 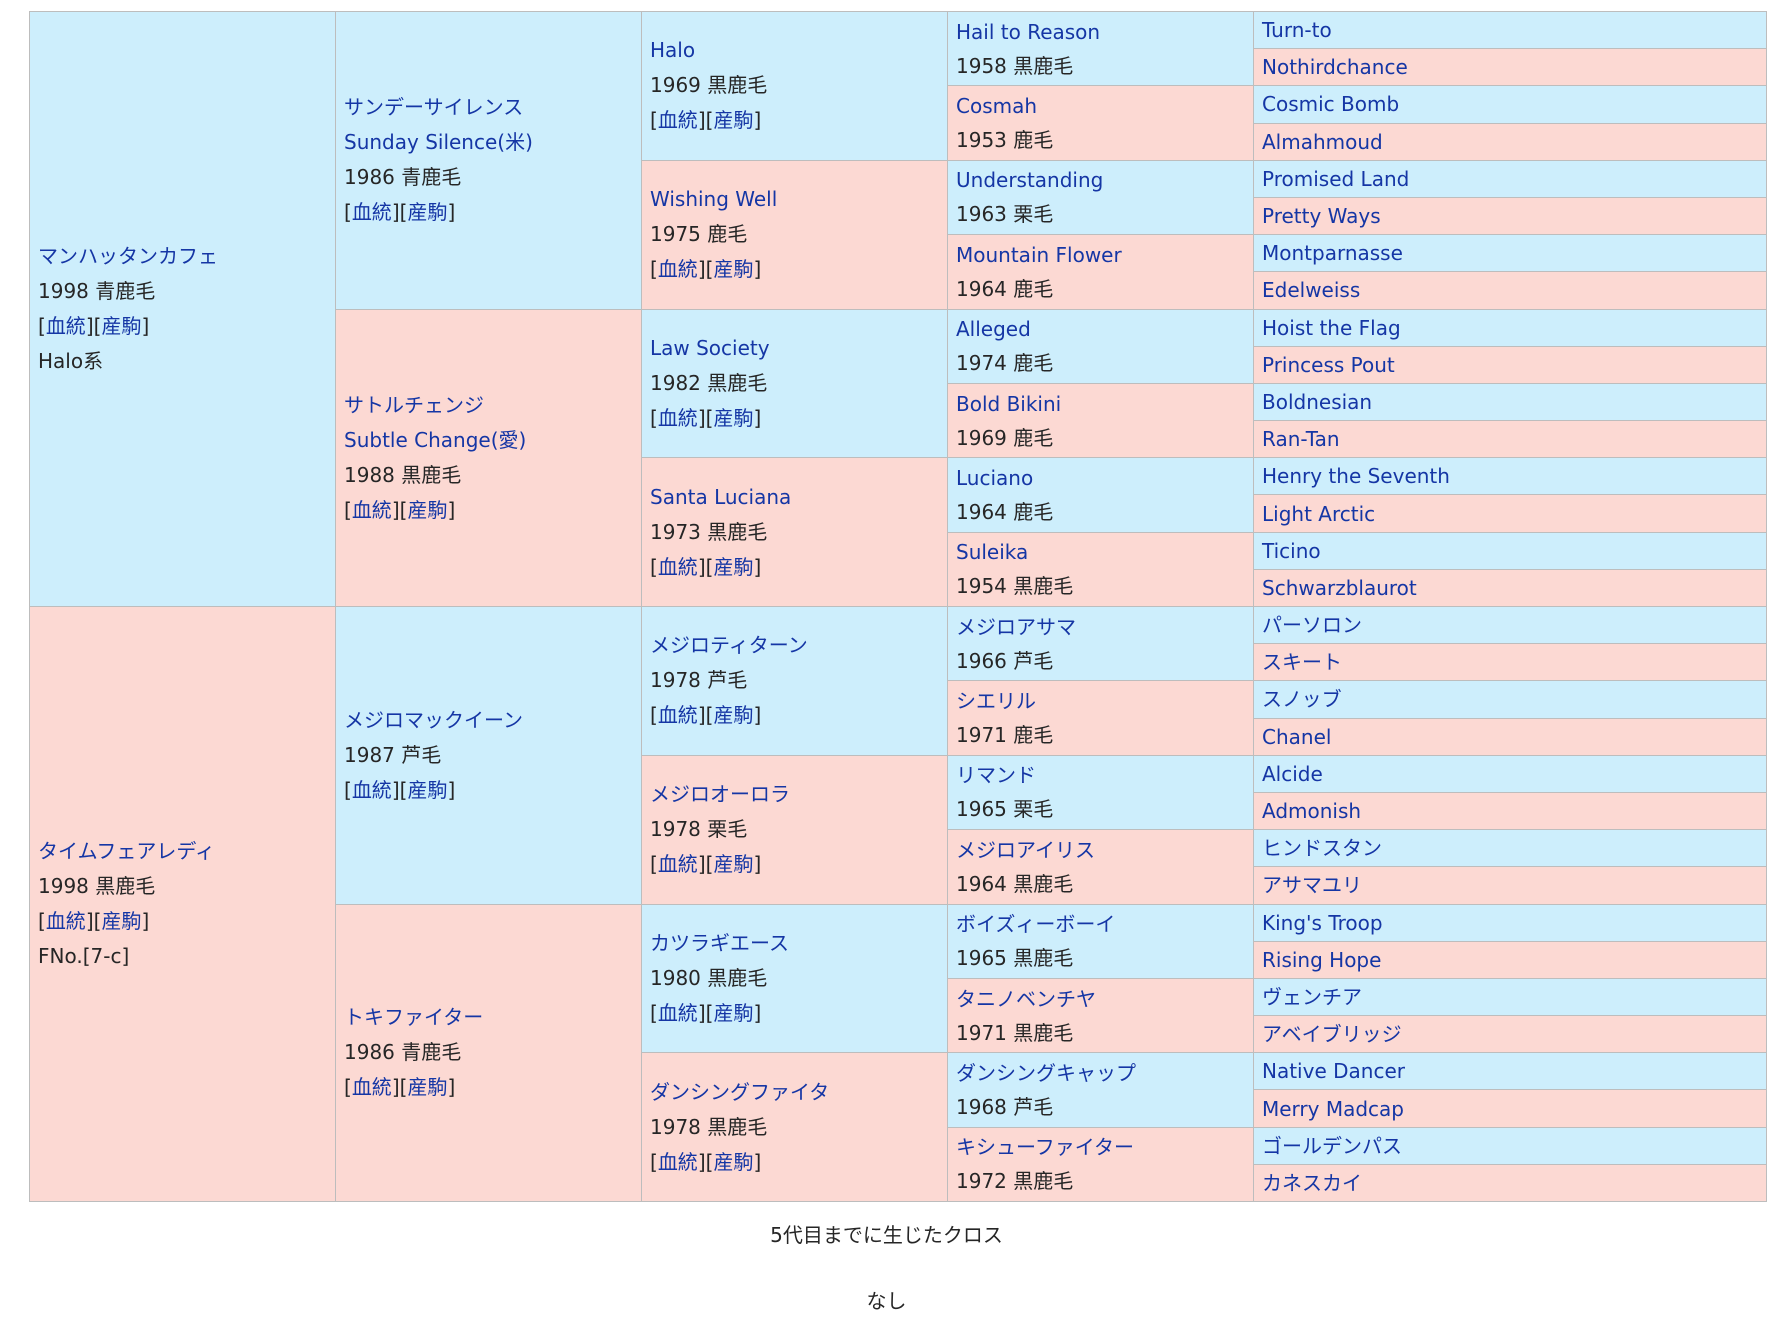 What do you see at coordinates (996, 775) in the screenshot?
I see `horse-name-link: リマンド` at bounding box center [996, 775].